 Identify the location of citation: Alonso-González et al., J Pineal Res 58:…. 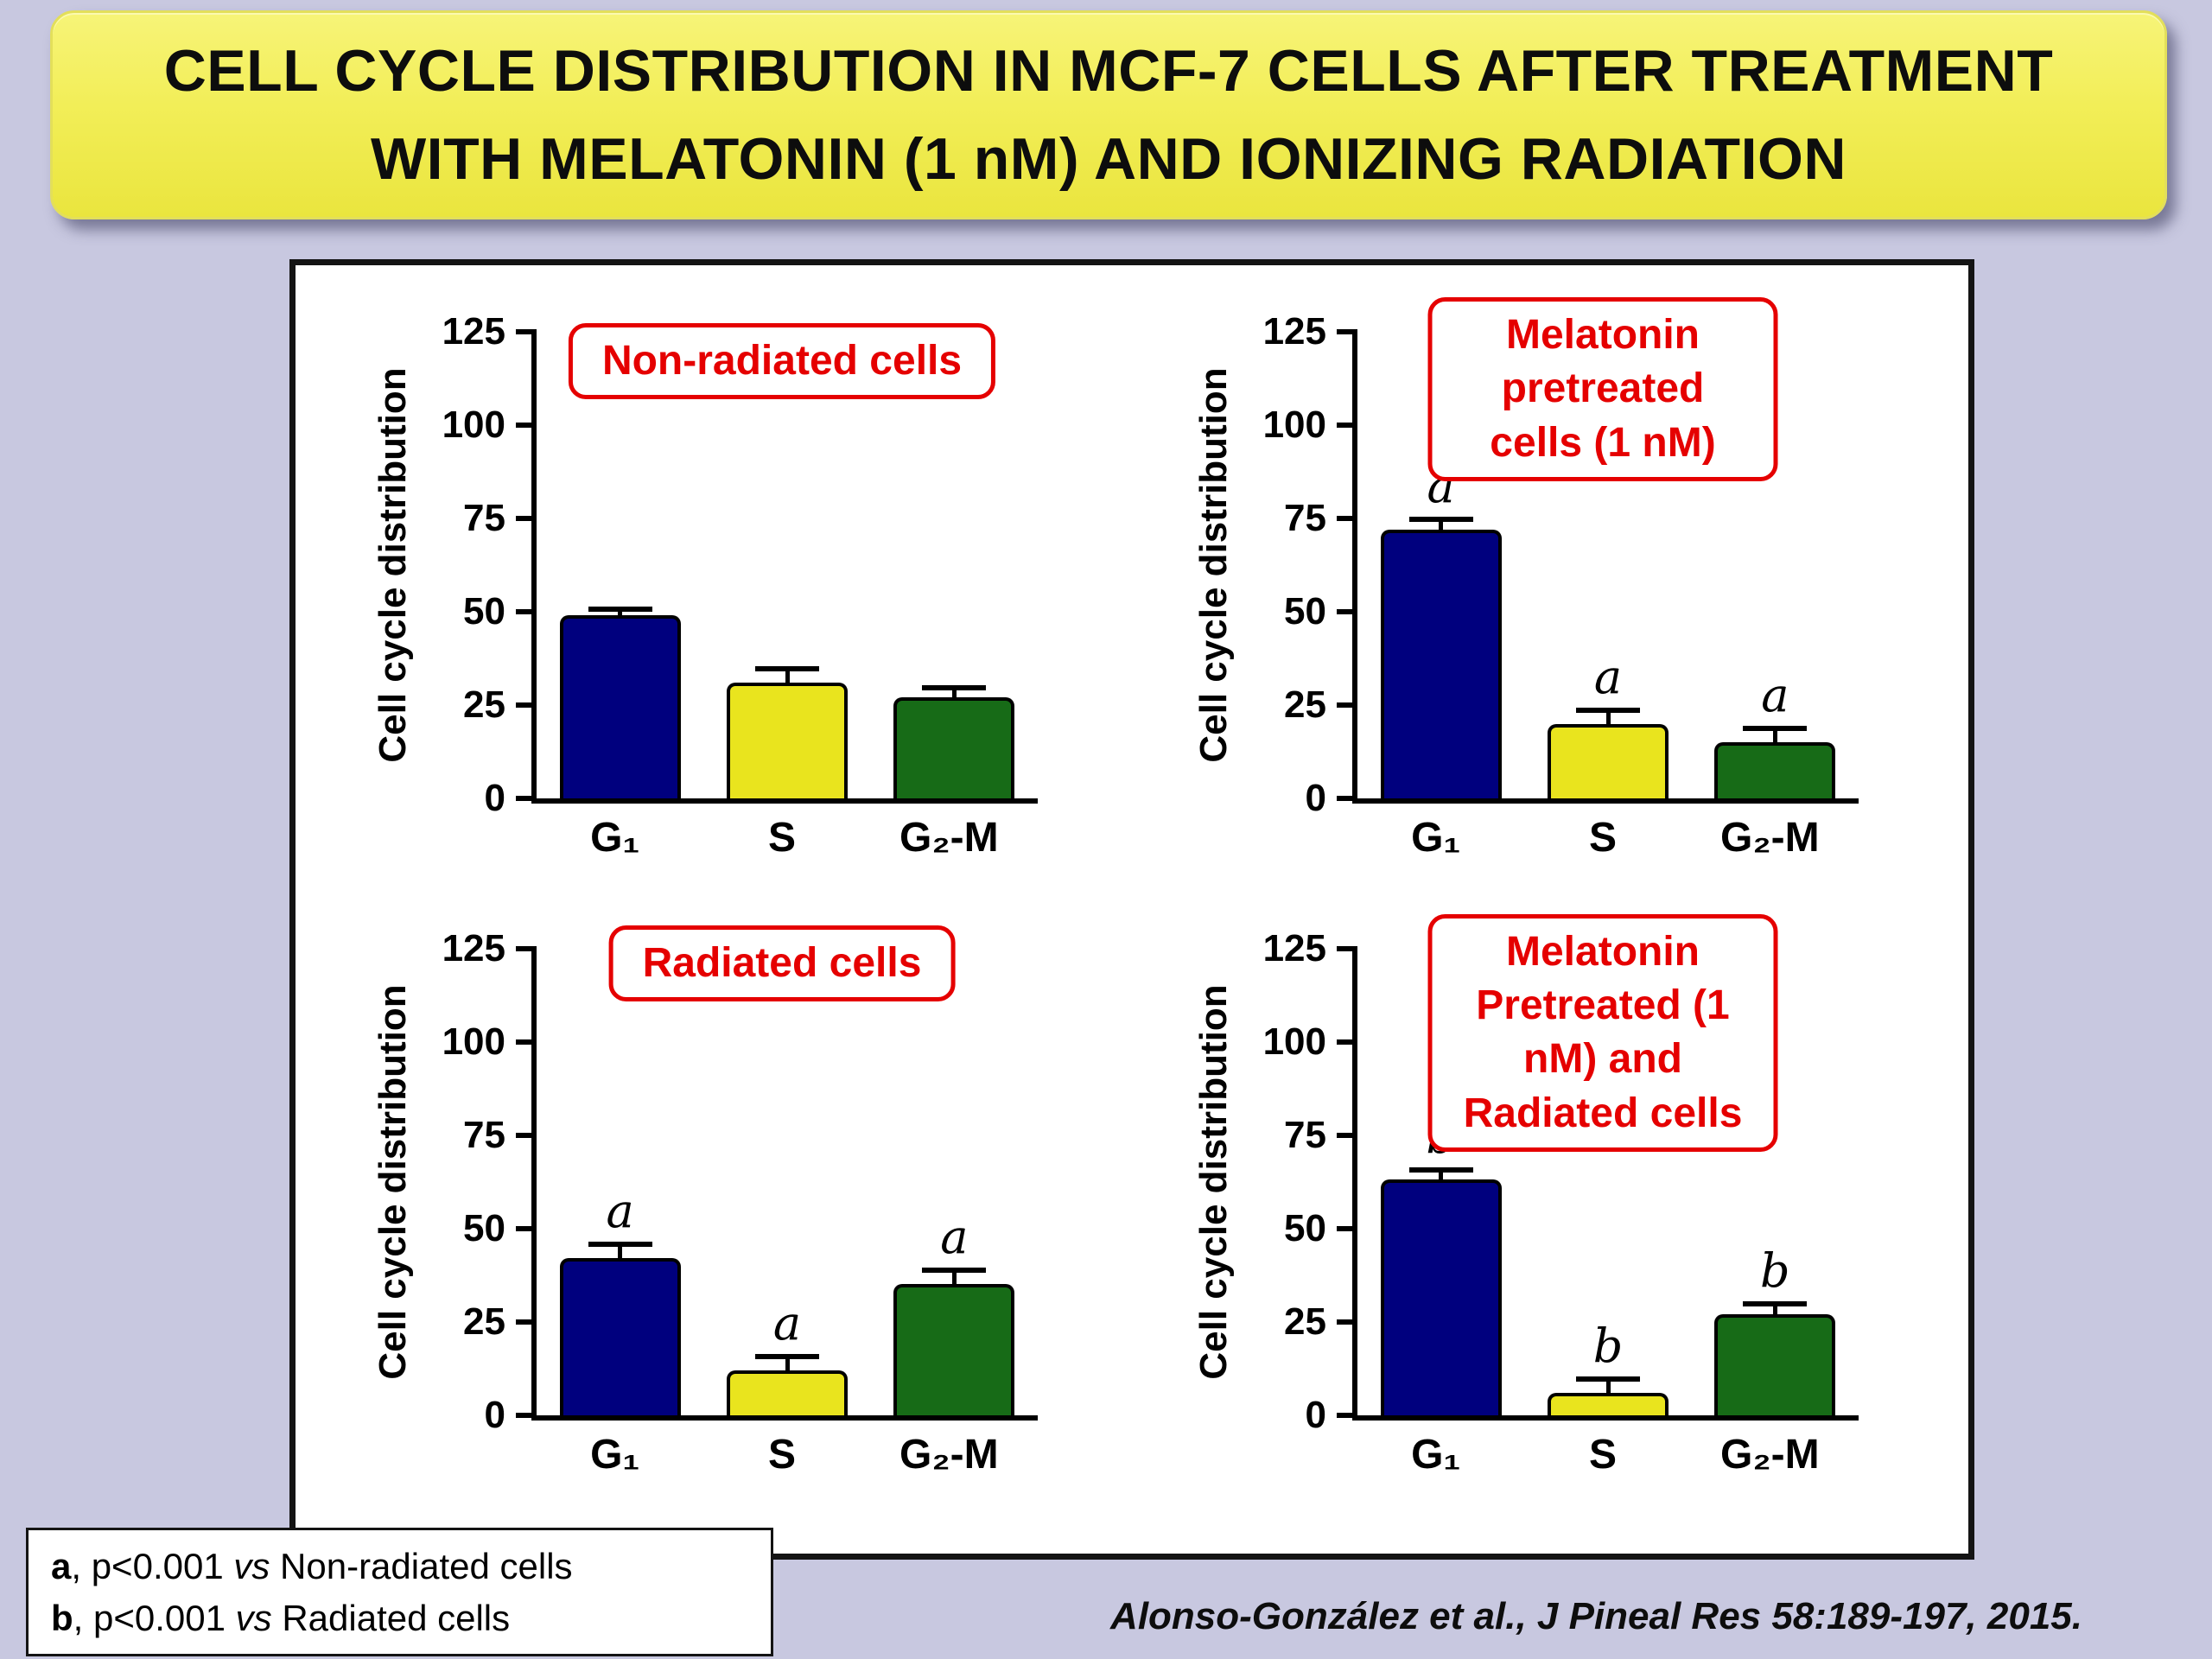
(1596, 1616).